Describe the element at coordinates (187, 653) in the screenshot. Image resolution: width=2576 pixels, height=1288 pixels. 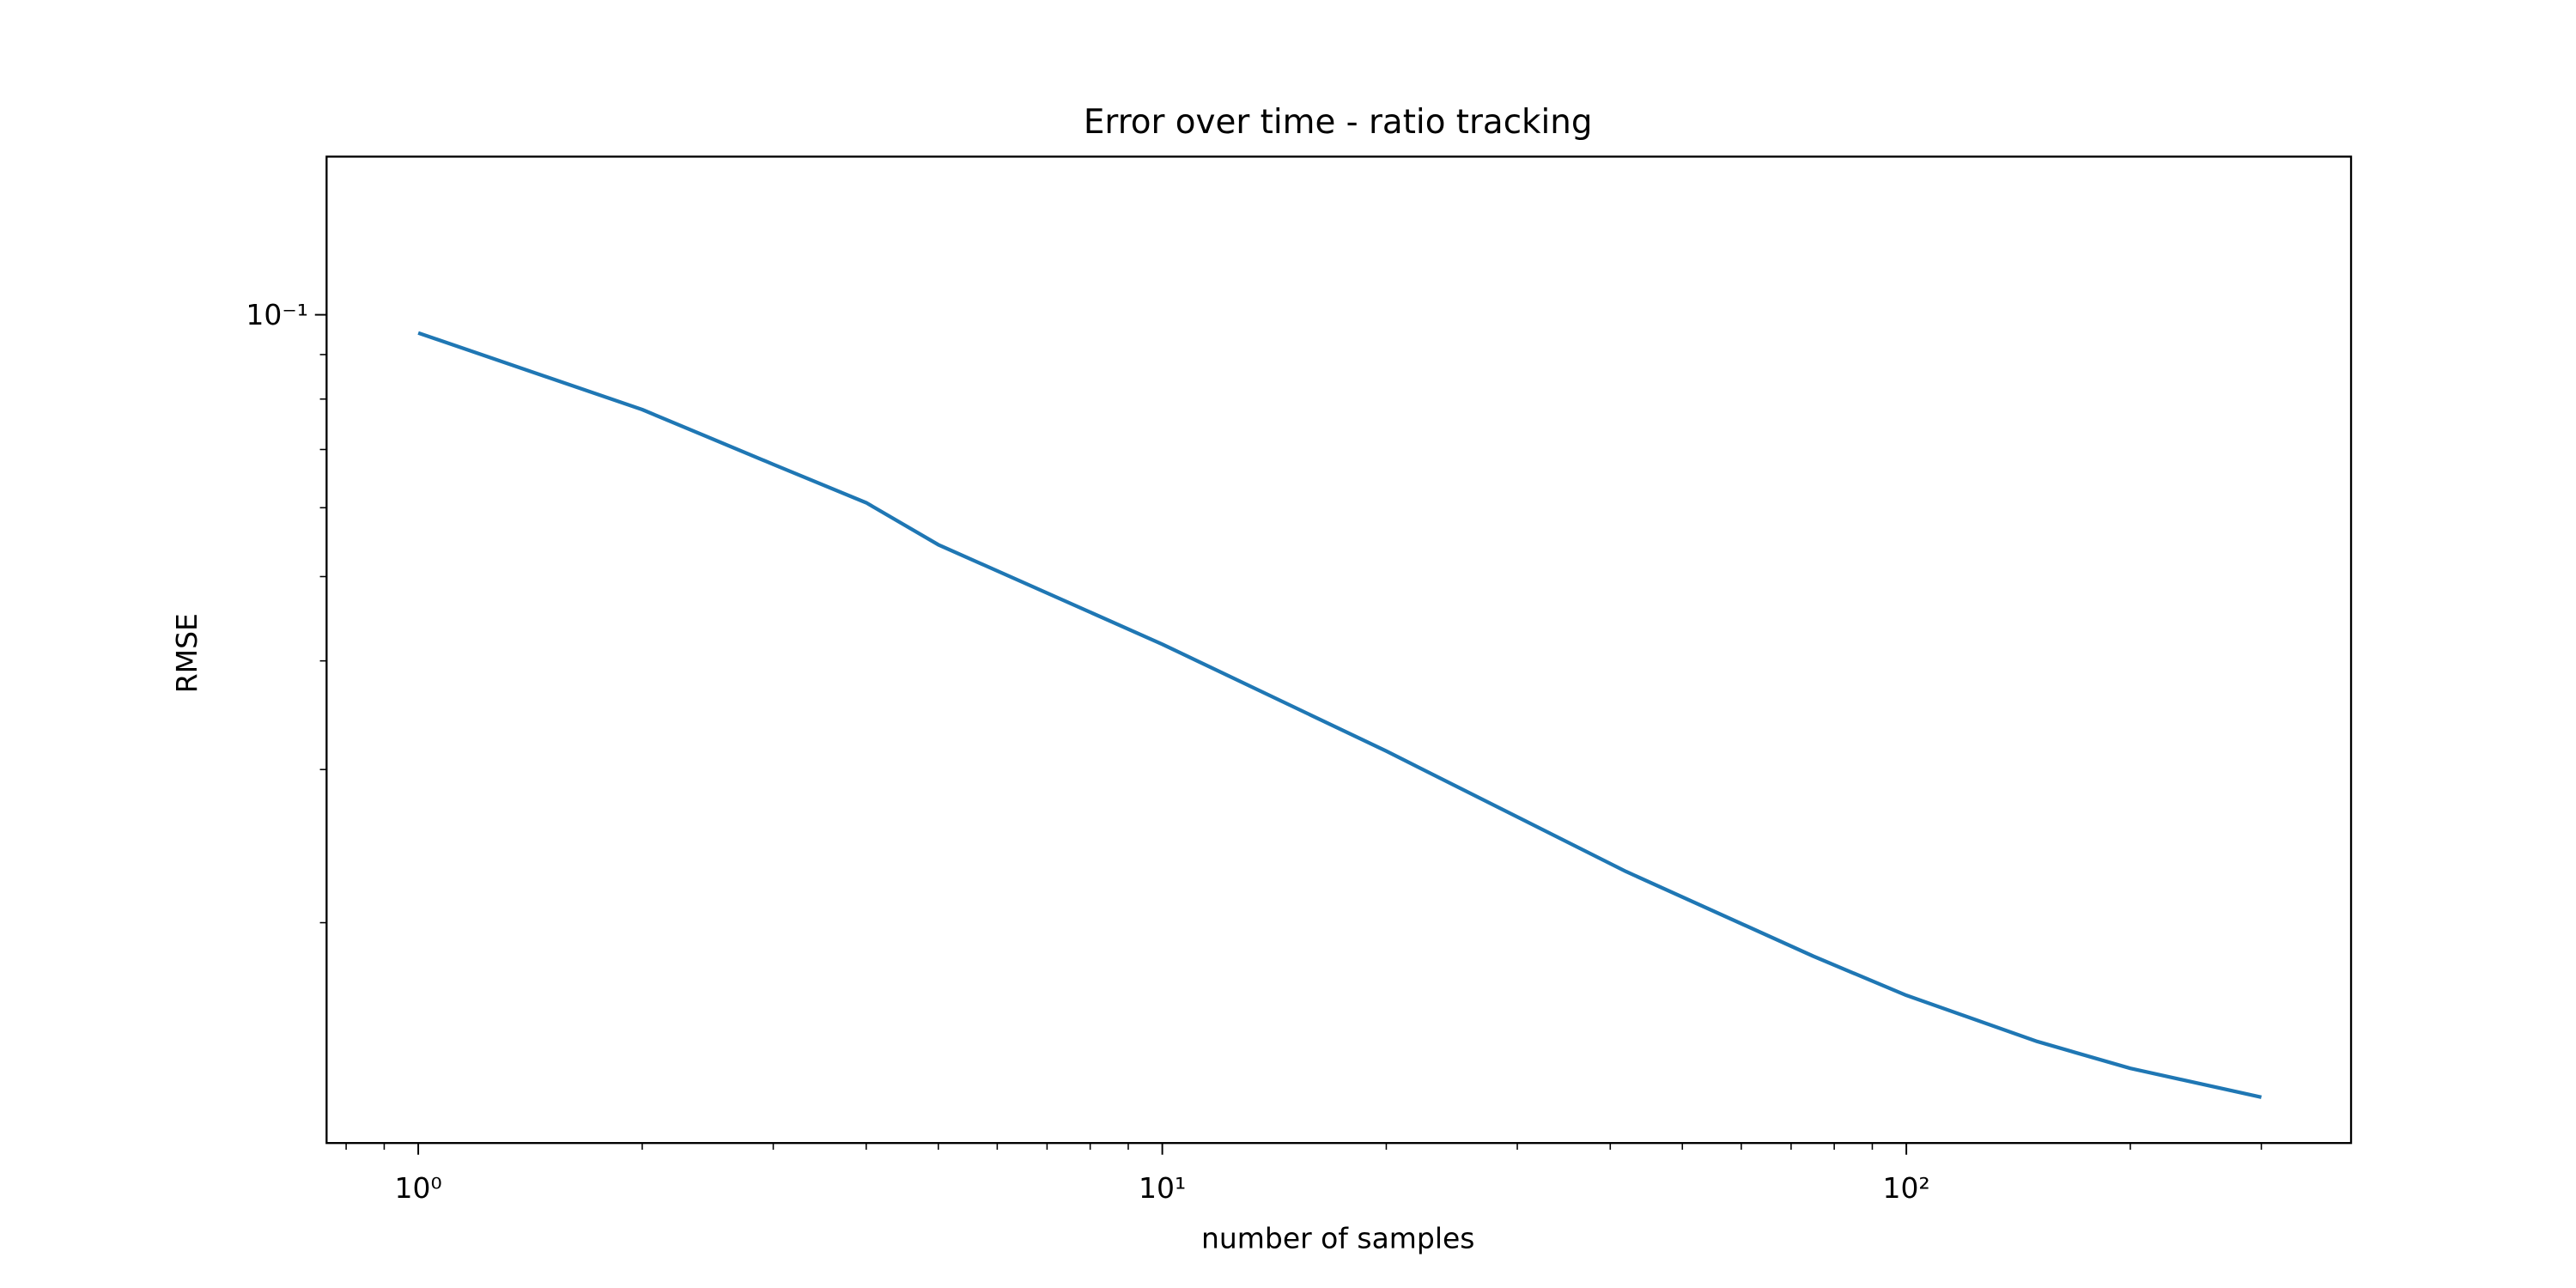
I see `y-axis-label: RMSE` at that location.